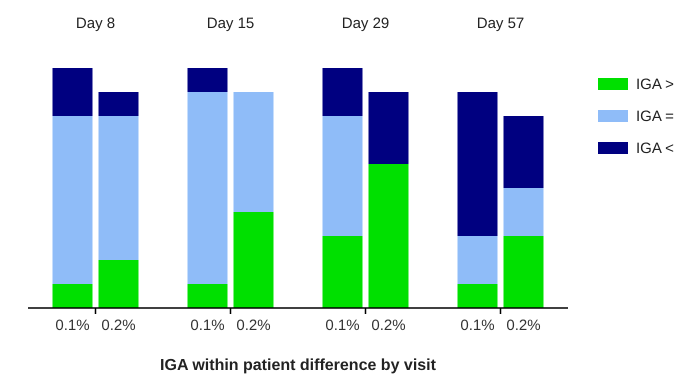  I want to click on legend-label: IGA >, so click(655, 84).